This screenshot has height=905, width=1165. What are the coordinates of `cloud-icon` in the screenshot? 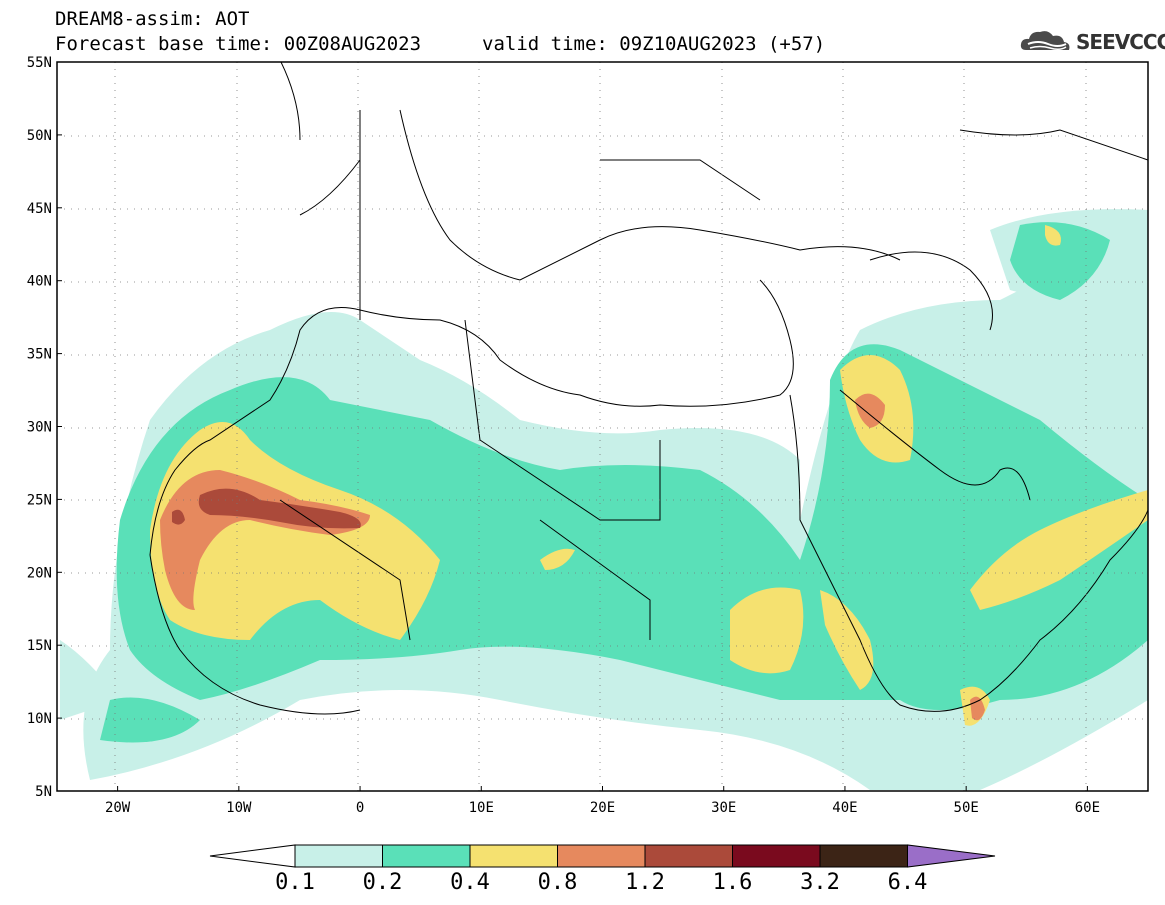 It's located at (1045, 41).